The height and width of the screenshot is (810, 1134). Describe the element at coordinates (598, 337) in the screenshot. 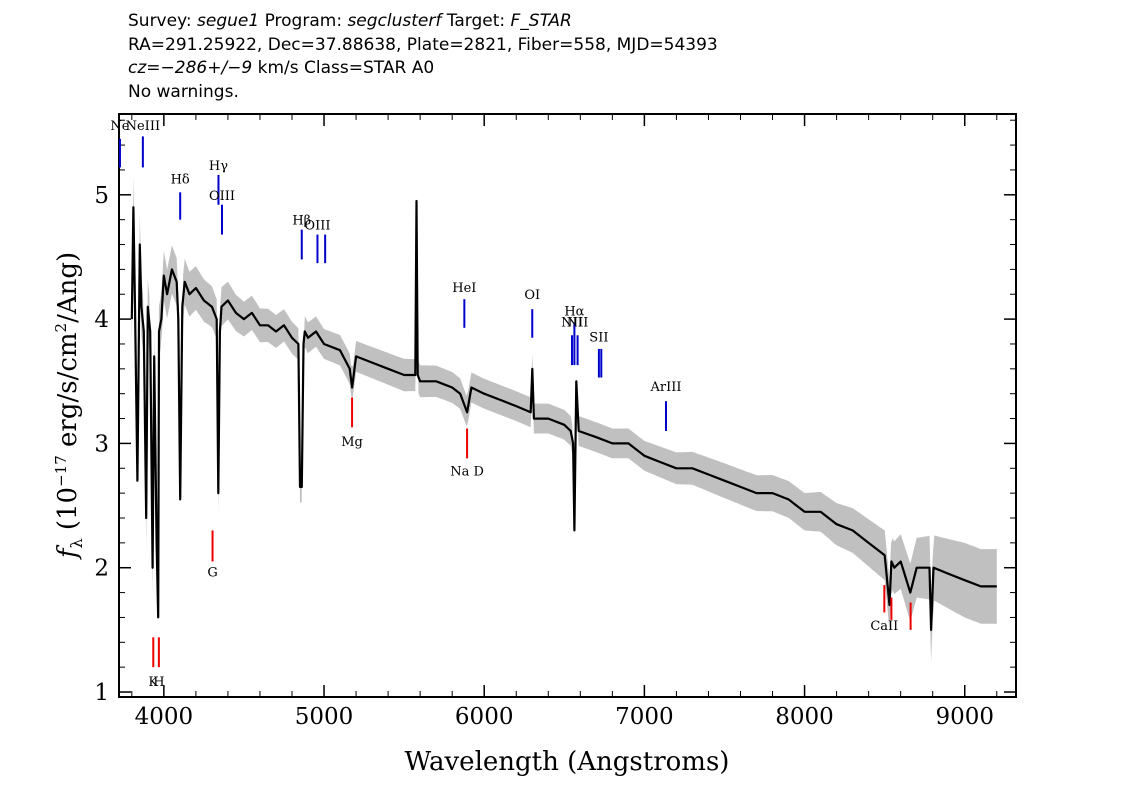

I see `emission-line-label: SII` at that location.